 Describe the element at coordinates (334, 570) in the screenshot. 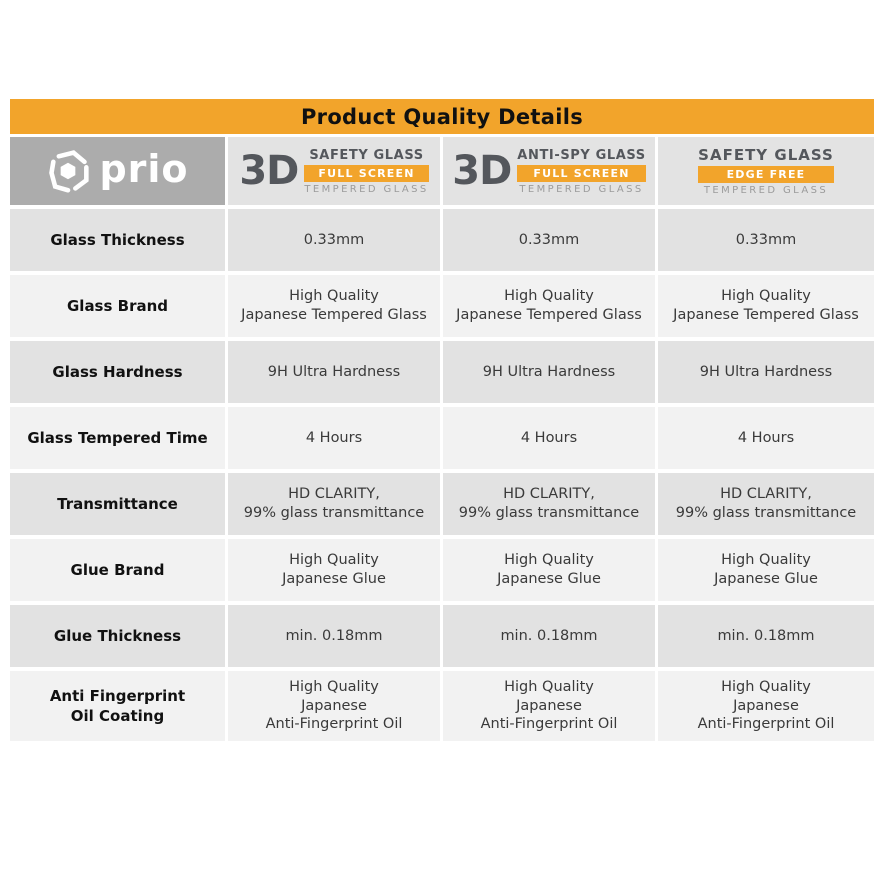

I see `cell-glue-brand-col1: High Quality Japanese Glue` at that location.